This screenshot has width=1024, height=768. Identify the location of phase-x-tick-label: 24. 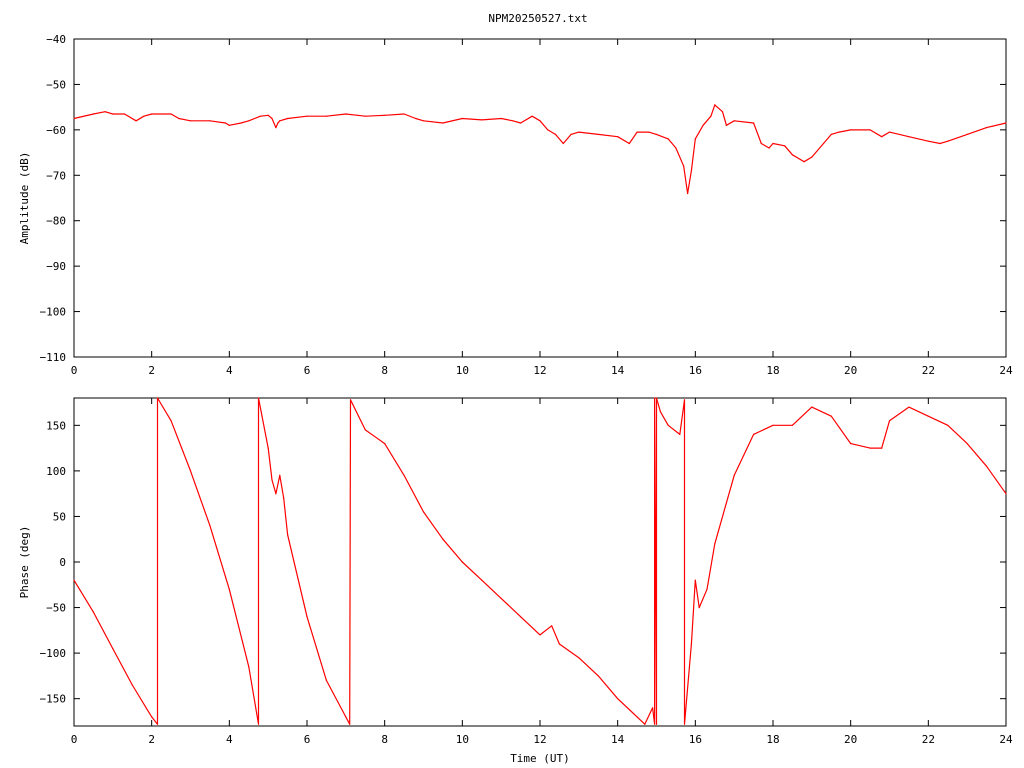
(1006, 739).